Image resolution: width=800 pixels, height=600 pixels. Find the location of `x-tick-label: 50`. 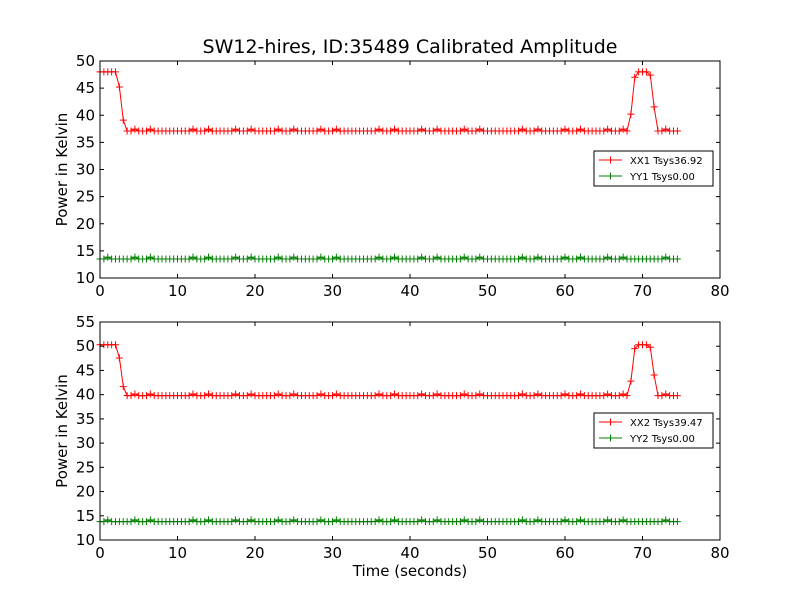

x-tick-label: 50 is located at coordinates (487, 291).